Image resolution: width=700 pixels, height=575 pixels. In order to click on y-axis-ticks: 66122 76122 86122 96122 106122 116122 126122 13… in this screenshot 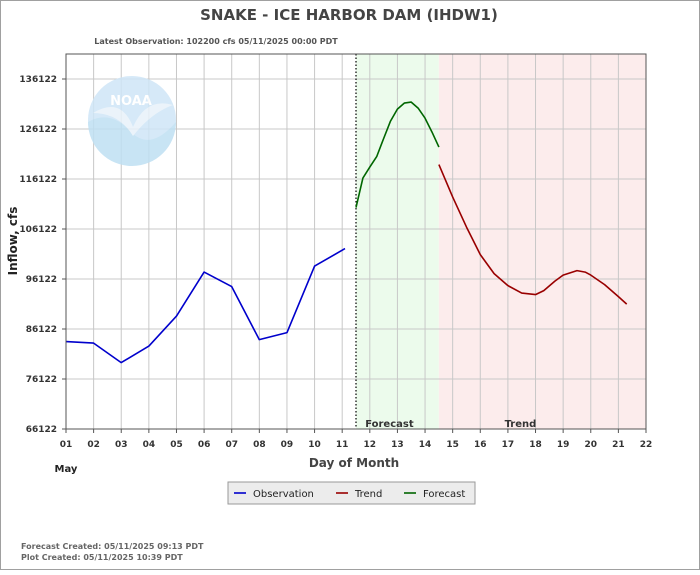, I will do `click(42, 255)`.